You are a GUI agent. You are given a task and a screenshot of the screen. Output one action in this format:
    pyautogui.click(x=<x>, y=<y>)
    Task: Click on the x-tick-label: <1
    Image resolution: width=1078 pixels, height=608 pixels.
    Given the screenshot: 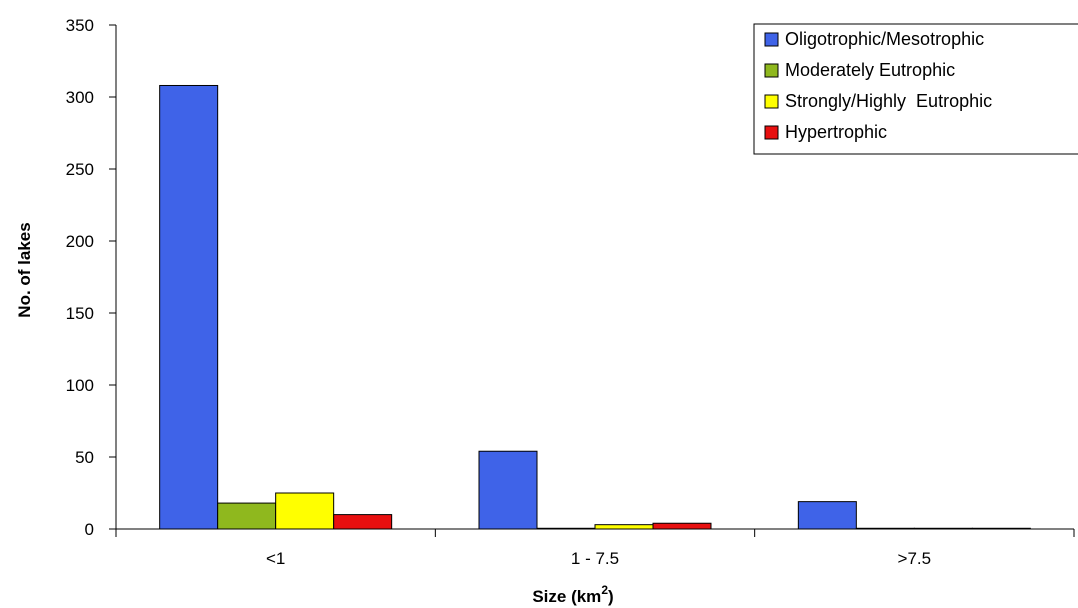 What is the action you would take?
    pyautogui.click(x=275, y=558)
    